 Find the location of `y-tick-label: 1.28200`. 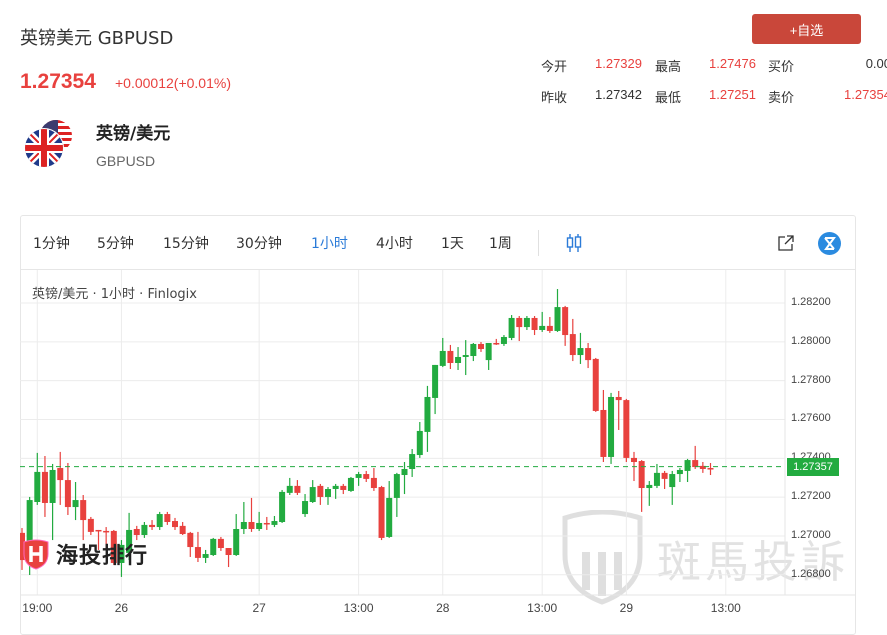

y-tick-label: 1.28200 is located at coordinates (811, 302).